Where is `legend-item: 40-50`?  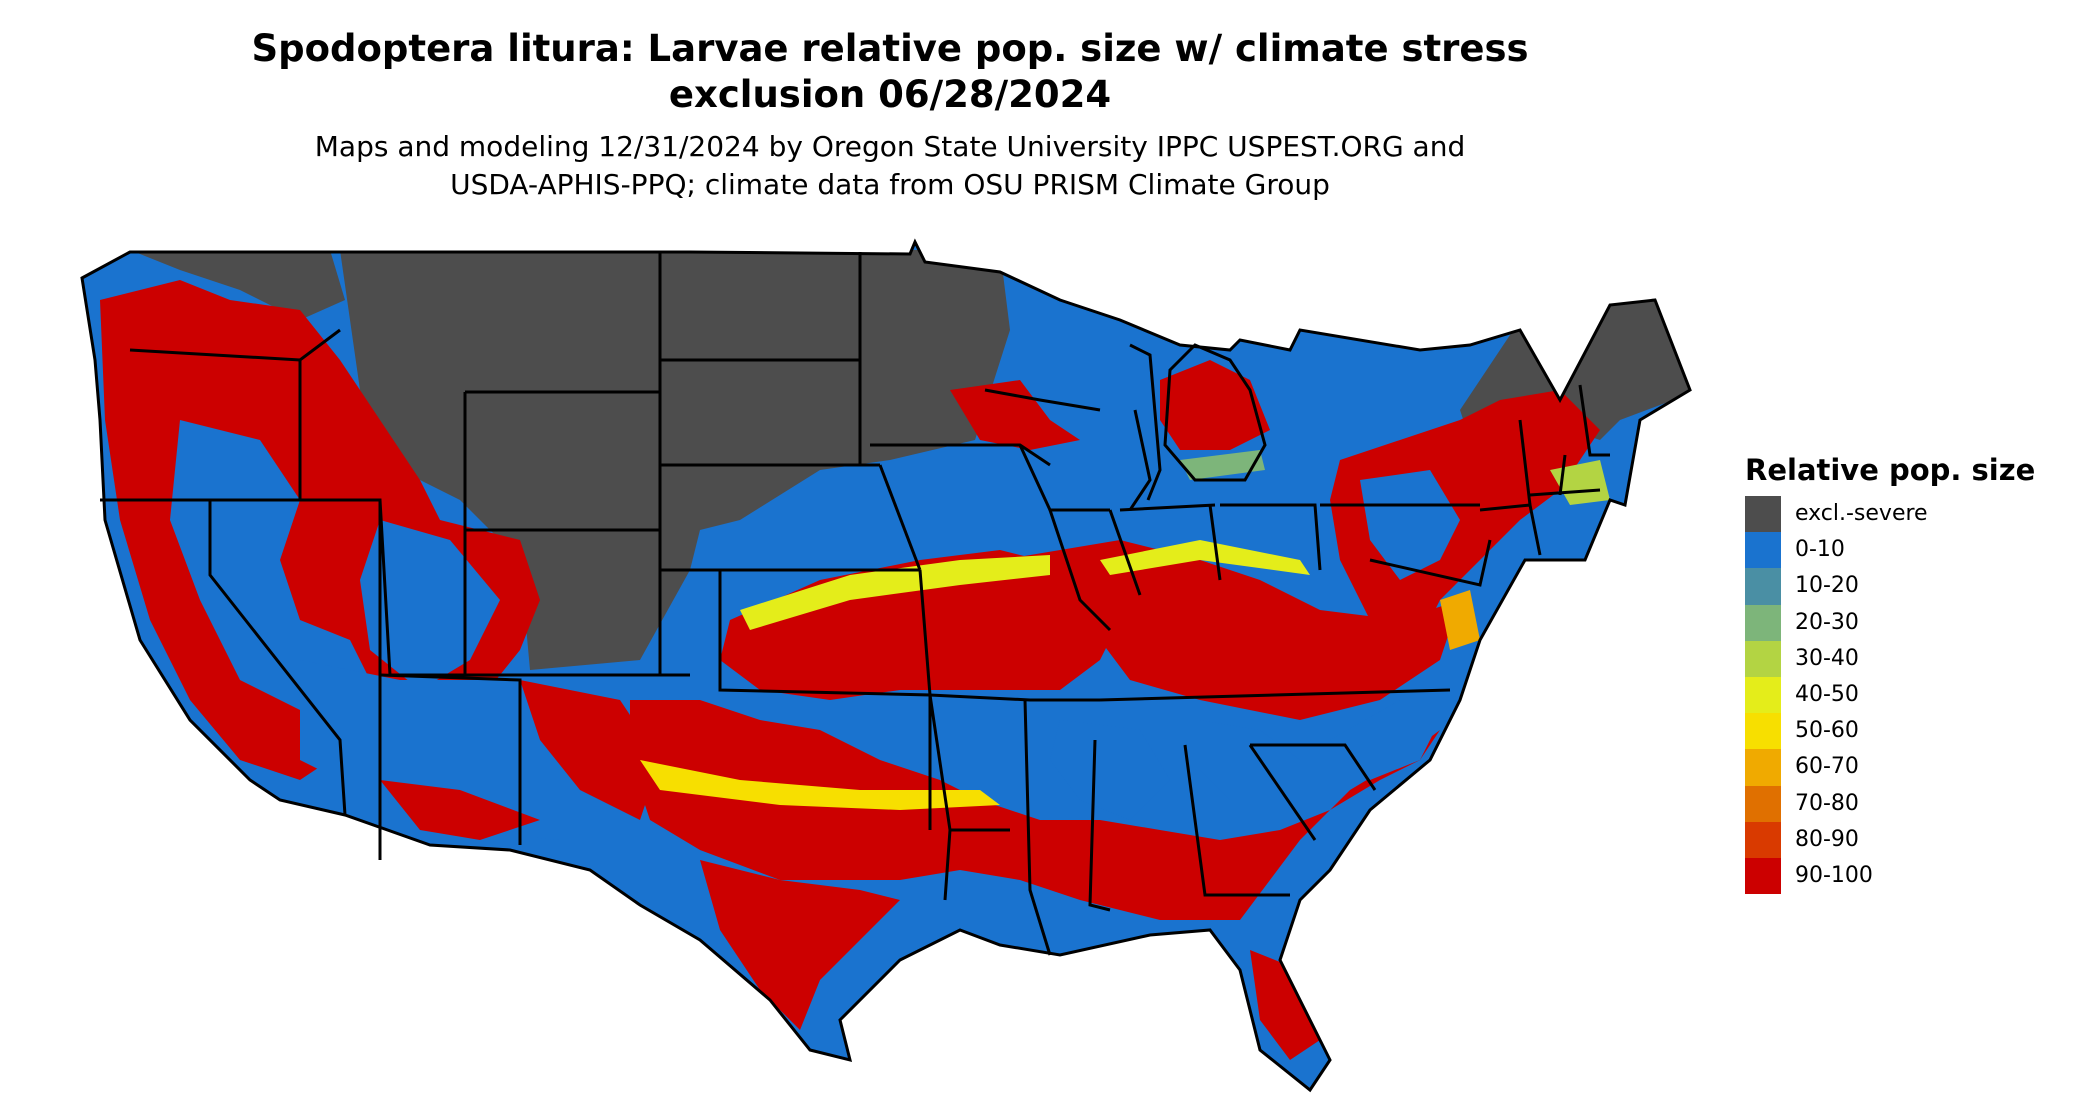
legend-item: 40-50 is located at coordinates (1890, 695).